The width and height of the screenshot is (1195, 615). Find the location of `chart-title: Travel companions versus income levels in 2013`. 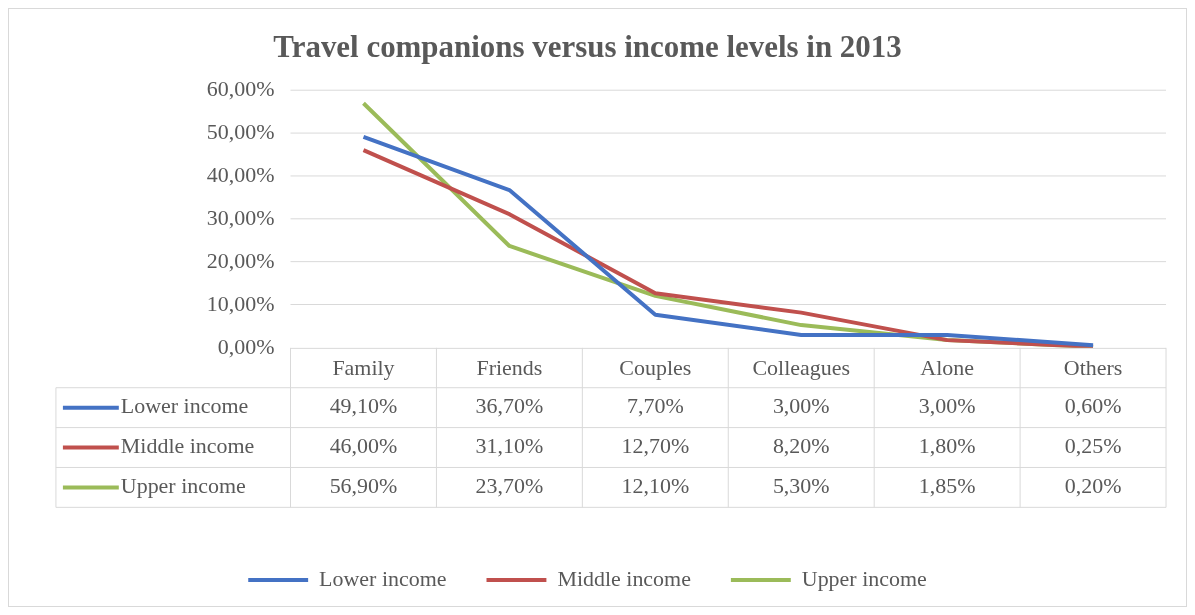

chart-title: Travel companions versus income levels in 2013 is located at coordinates (587, 47).